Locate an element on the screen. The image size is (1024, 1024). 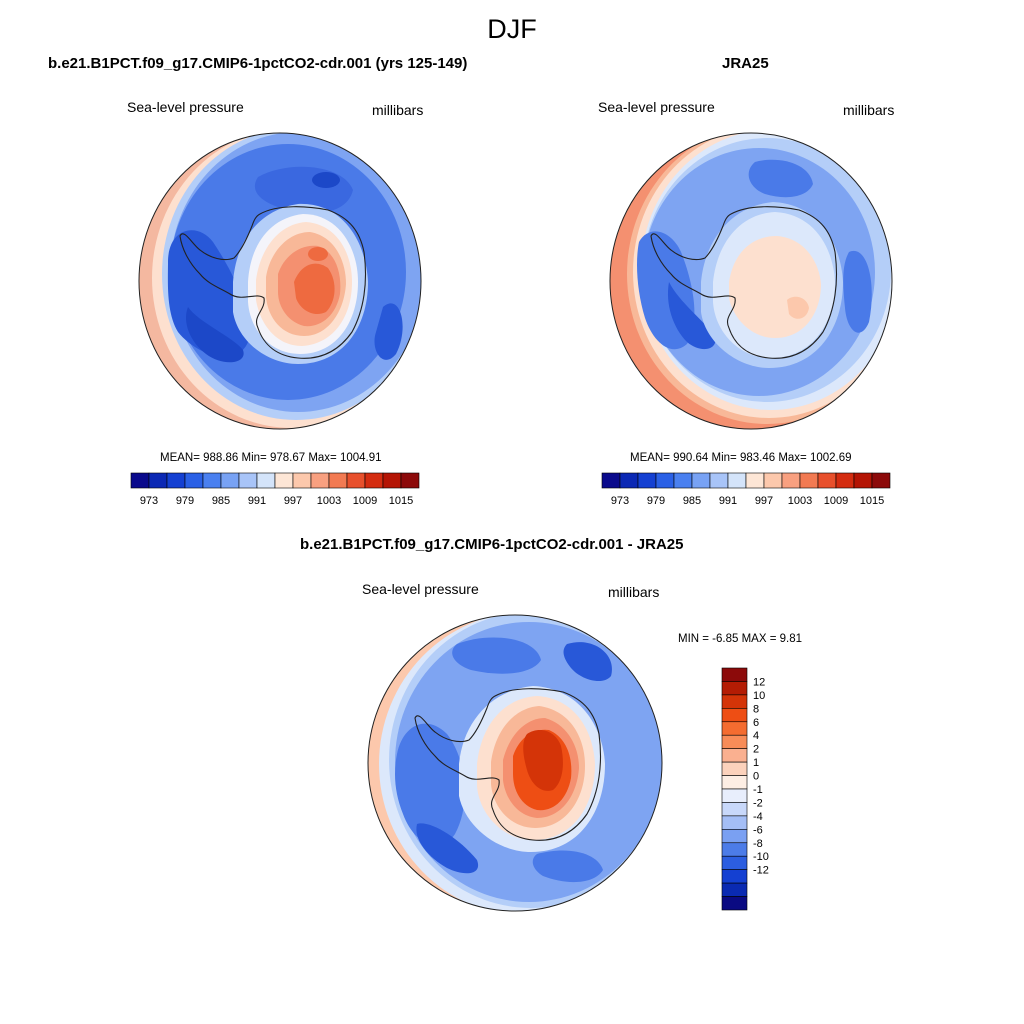
obs-colorbar-tick-label: 991 is located at coordinates (728, 501).